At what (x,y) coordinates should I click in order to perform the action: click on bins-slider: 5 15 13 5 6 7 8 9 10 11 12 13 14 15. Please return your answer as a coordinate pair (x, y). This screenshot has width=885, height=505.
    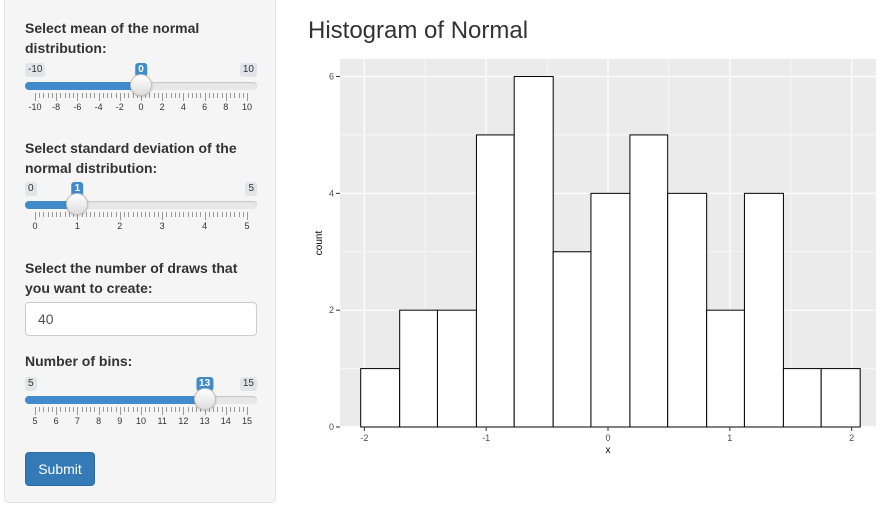
    Looking at the image, I should click on (141, 407).